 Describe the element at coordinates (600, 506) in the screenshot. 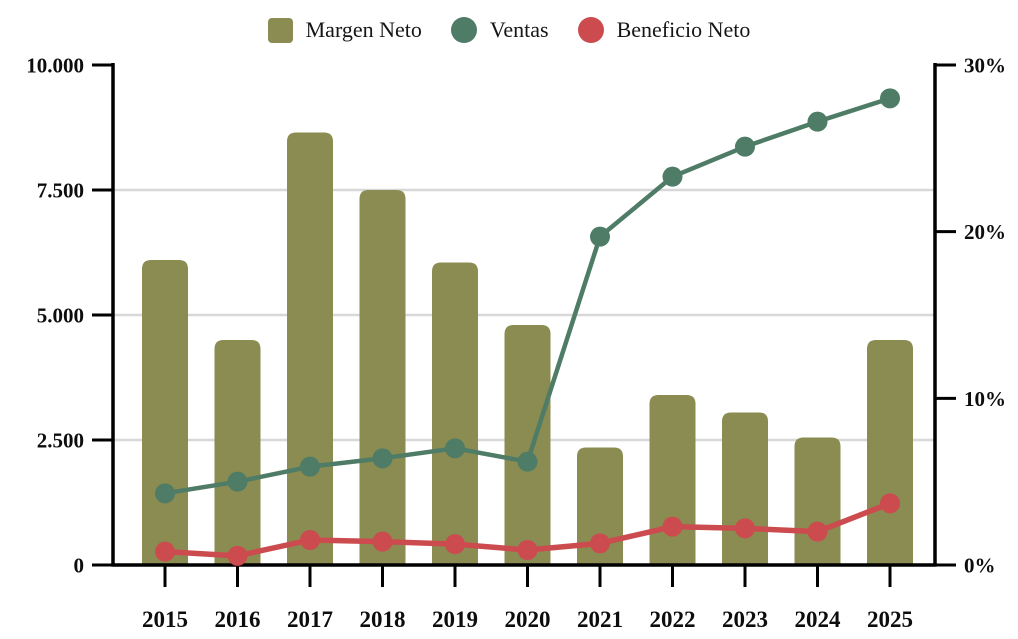

I see `bar-2021` at that location.